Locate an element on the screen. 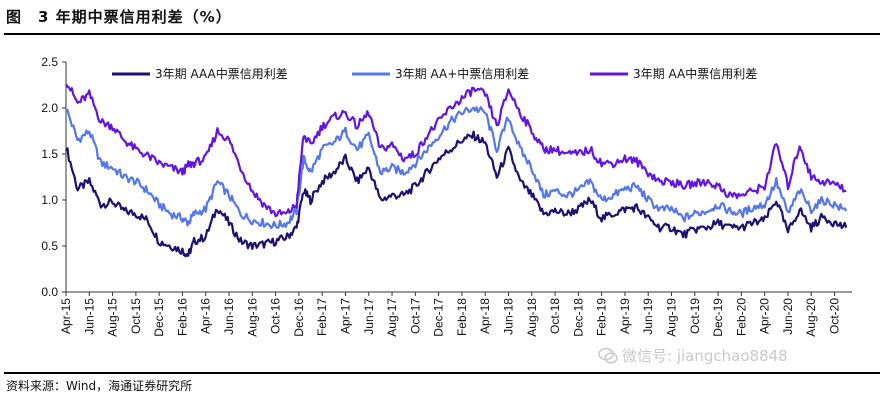  x-tick-label: Aug-15 is located at coordinates (113, 317).